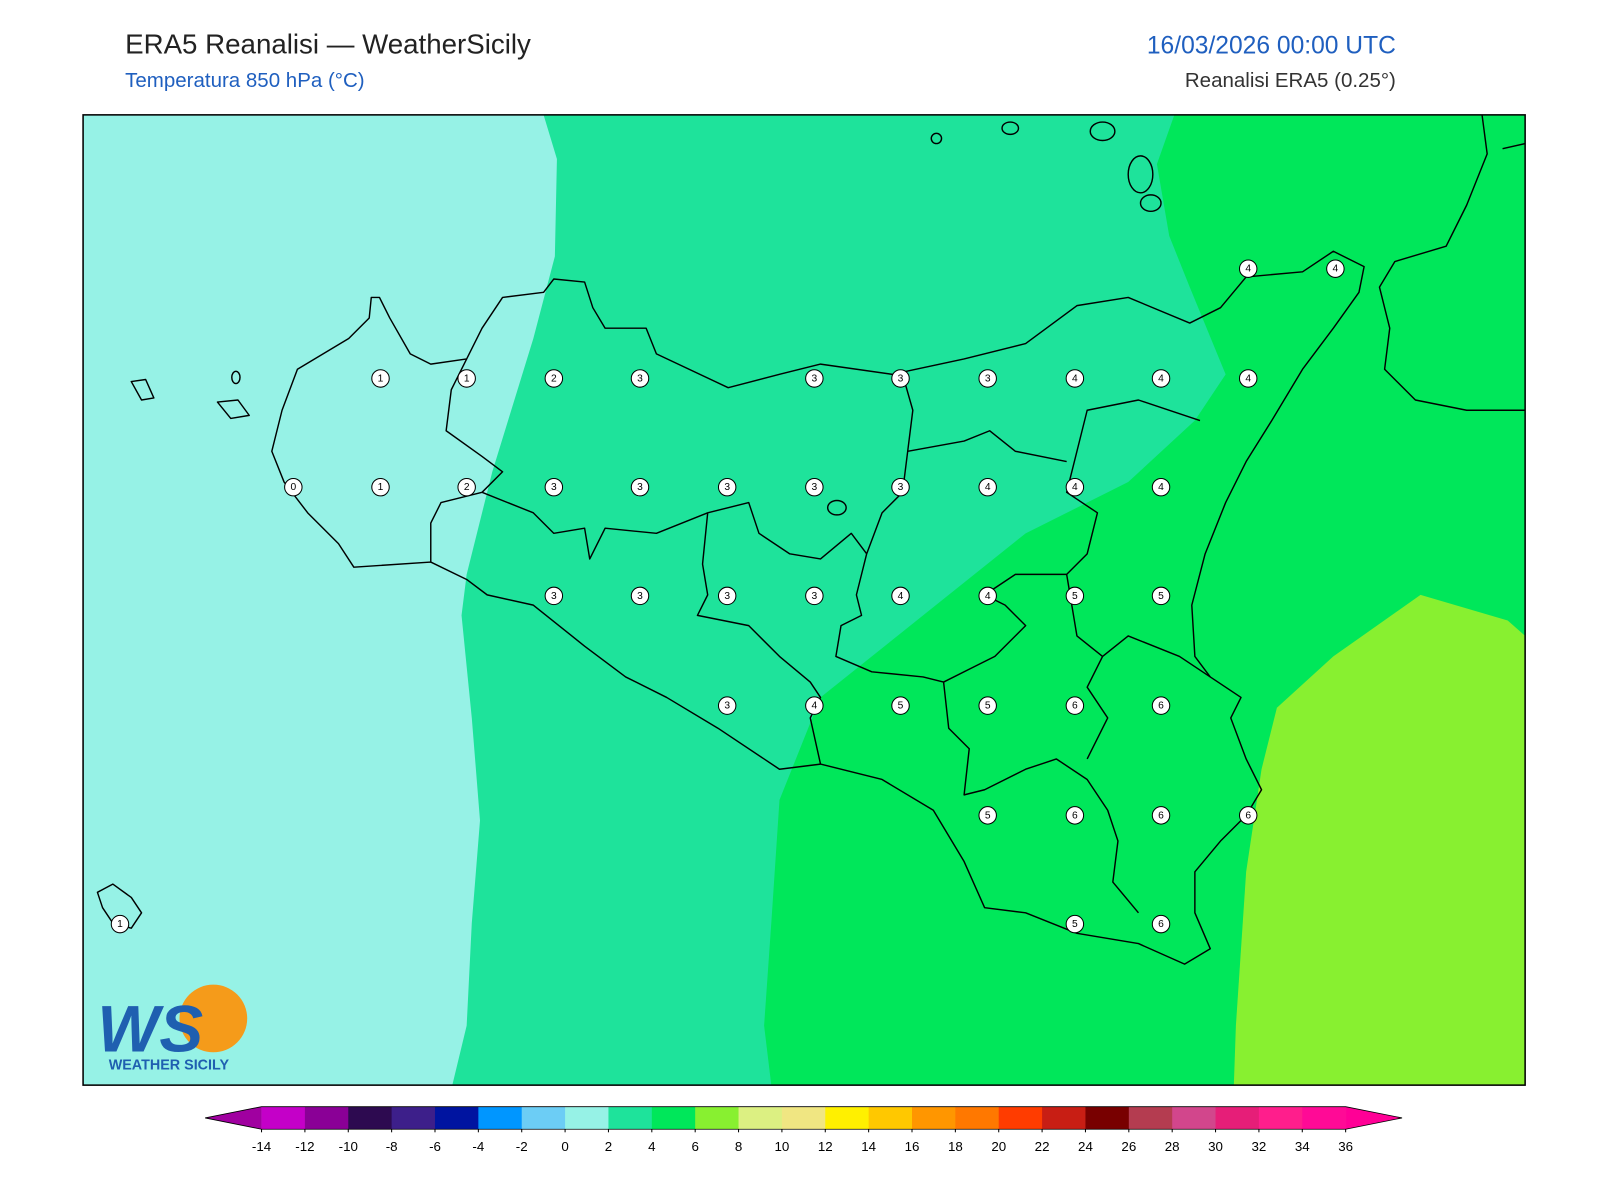  Describe the element at coordinates (1128, 1146) in the screenshot. I see `colorbar-tick-label: 26` at that location.